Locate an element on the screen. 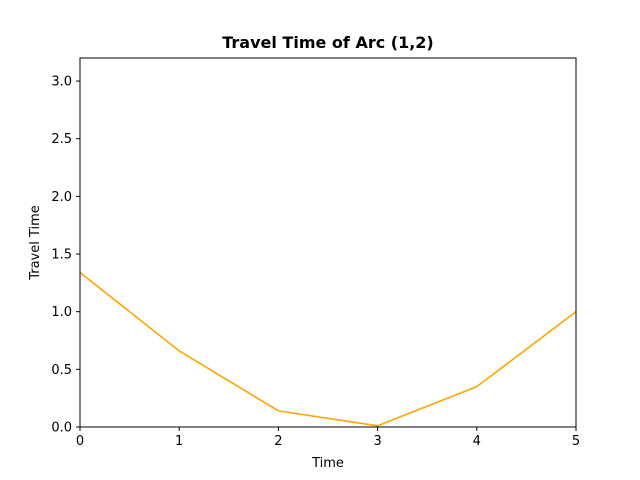 The height and width of the screenshot is (480, 640). x-tick-label: 1 is located at coordinates (179, 441).